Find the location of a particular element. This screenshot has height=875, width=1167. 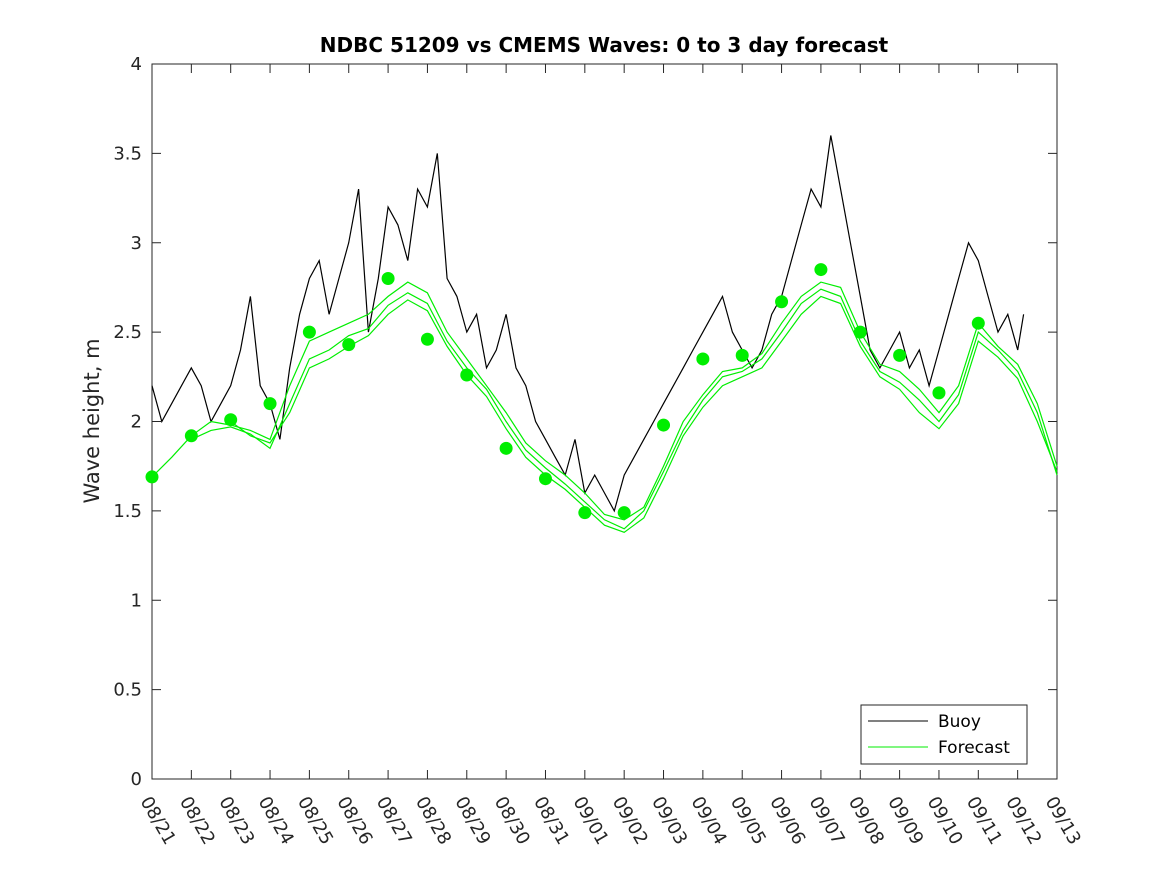

y-tick-label: 3.5 is located at coordinates (127, 153).